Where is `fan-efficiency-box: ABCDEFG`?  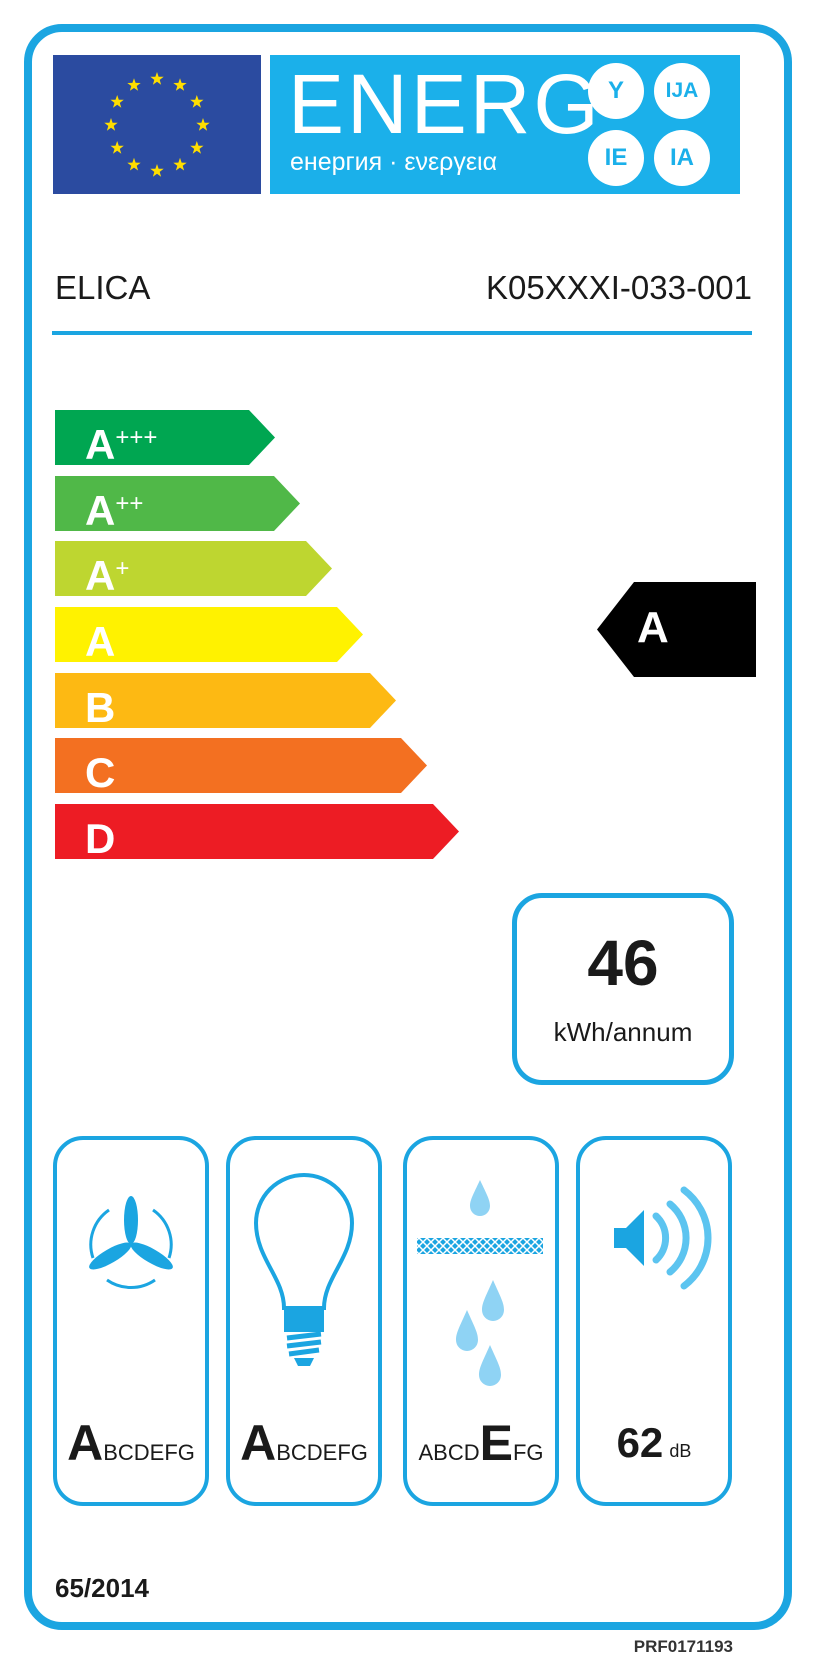
fan-efficiency-box: ABCDEFG is located at coordinates (131, 1321).